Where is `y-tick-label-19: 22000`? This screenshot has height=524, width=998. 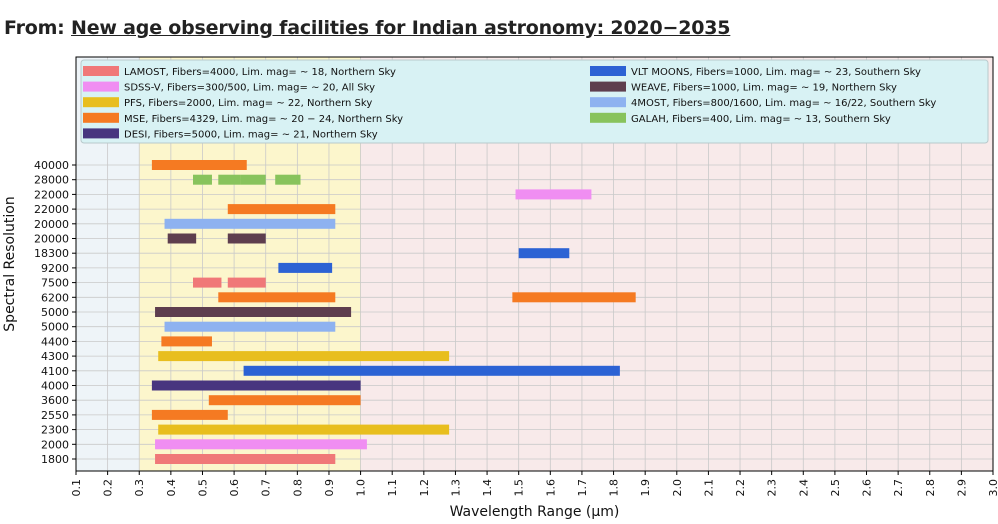 y-tick-label-19: 22000 is located at coordinates (51, 194).